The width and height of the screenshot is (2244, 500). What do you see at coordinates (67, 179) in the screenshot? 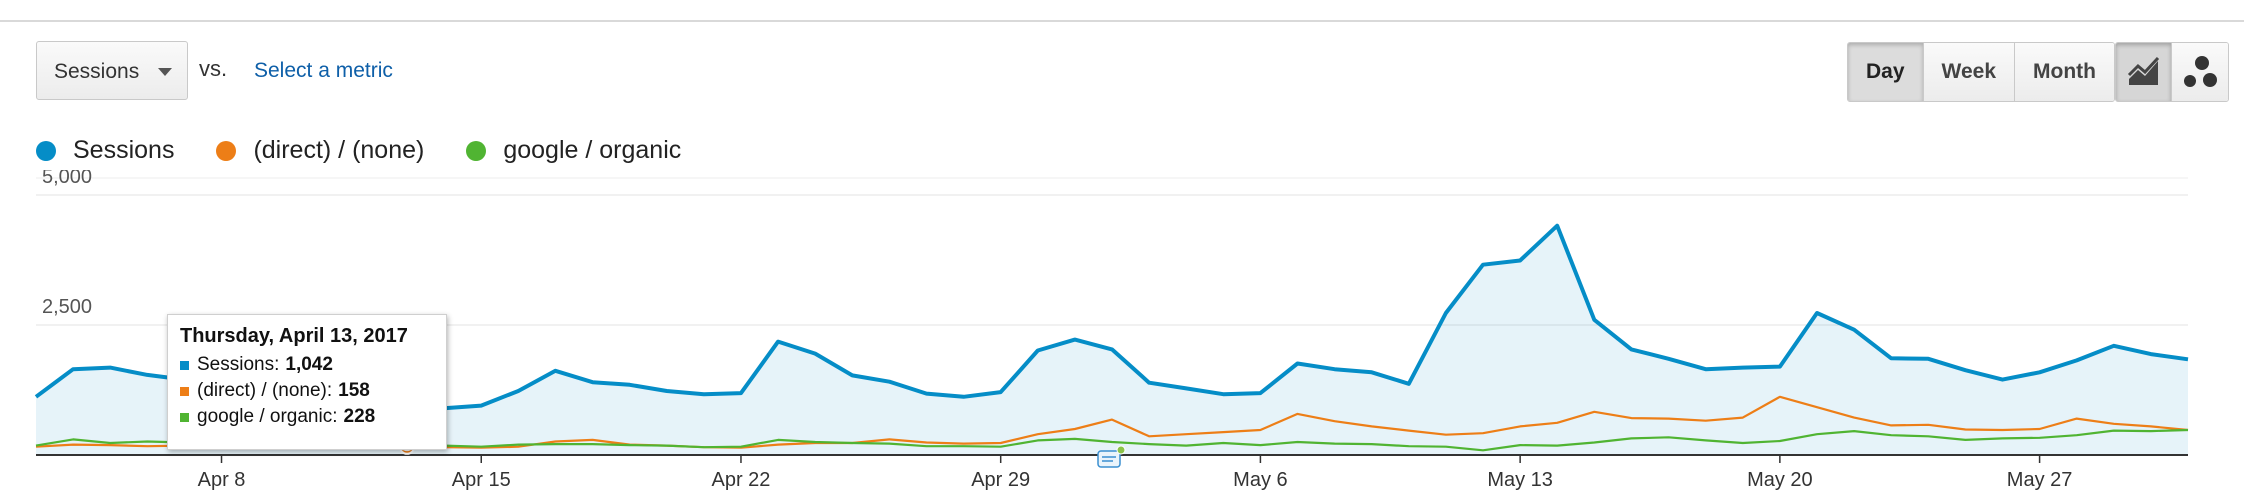
I see `y-tick-label: 5,000` at bounding box center [67, 179].